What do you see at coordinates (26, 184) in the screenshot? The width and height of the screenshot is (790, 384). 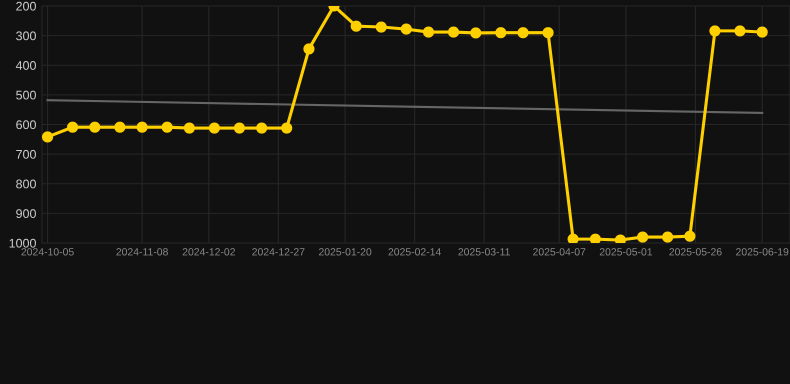 I see `y-tick-label: 800` at bounding box center [26, 184].